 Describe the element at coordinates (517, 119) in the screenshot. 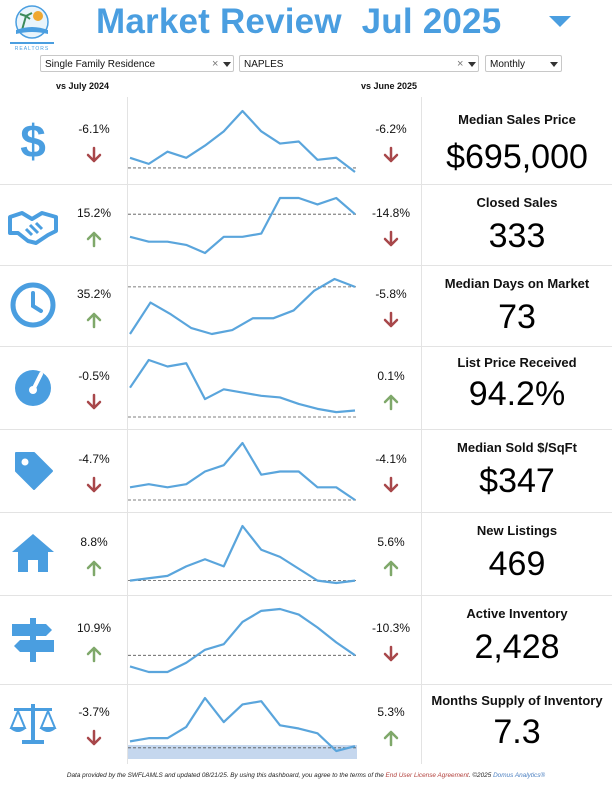

I see `metric-name: Median Sales Price` at that location.